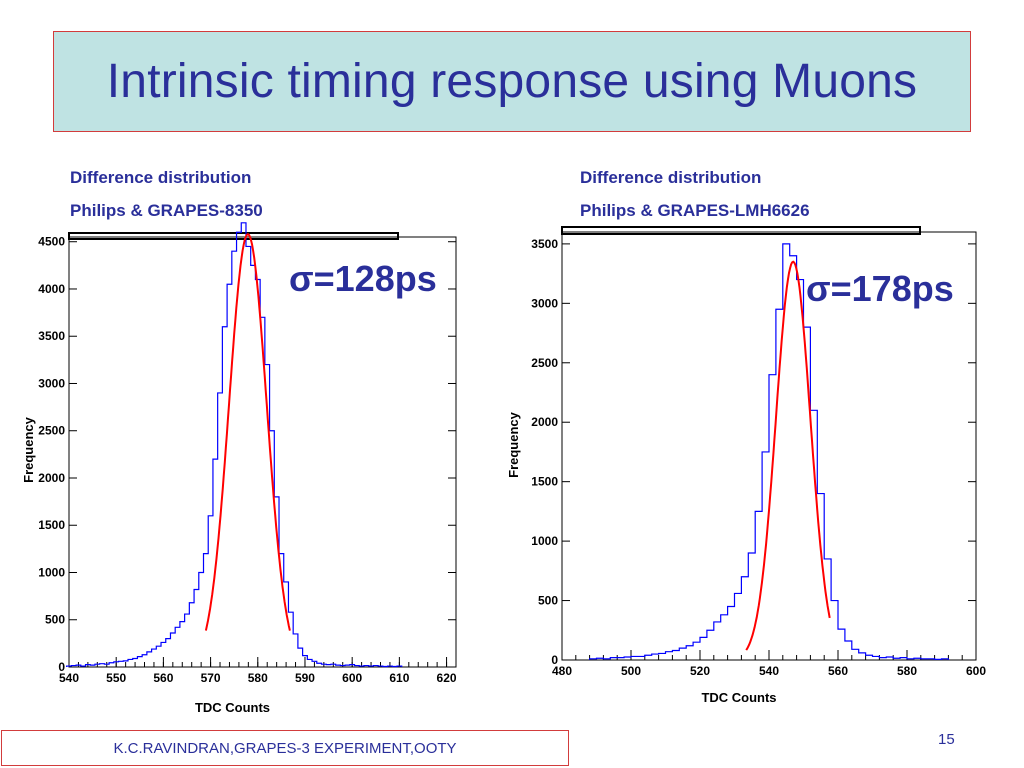 The image size is (1024, 768). Describe the element at coordinates (631, 671) in the screenshot. I see `x-tick-label: 500` at that location.